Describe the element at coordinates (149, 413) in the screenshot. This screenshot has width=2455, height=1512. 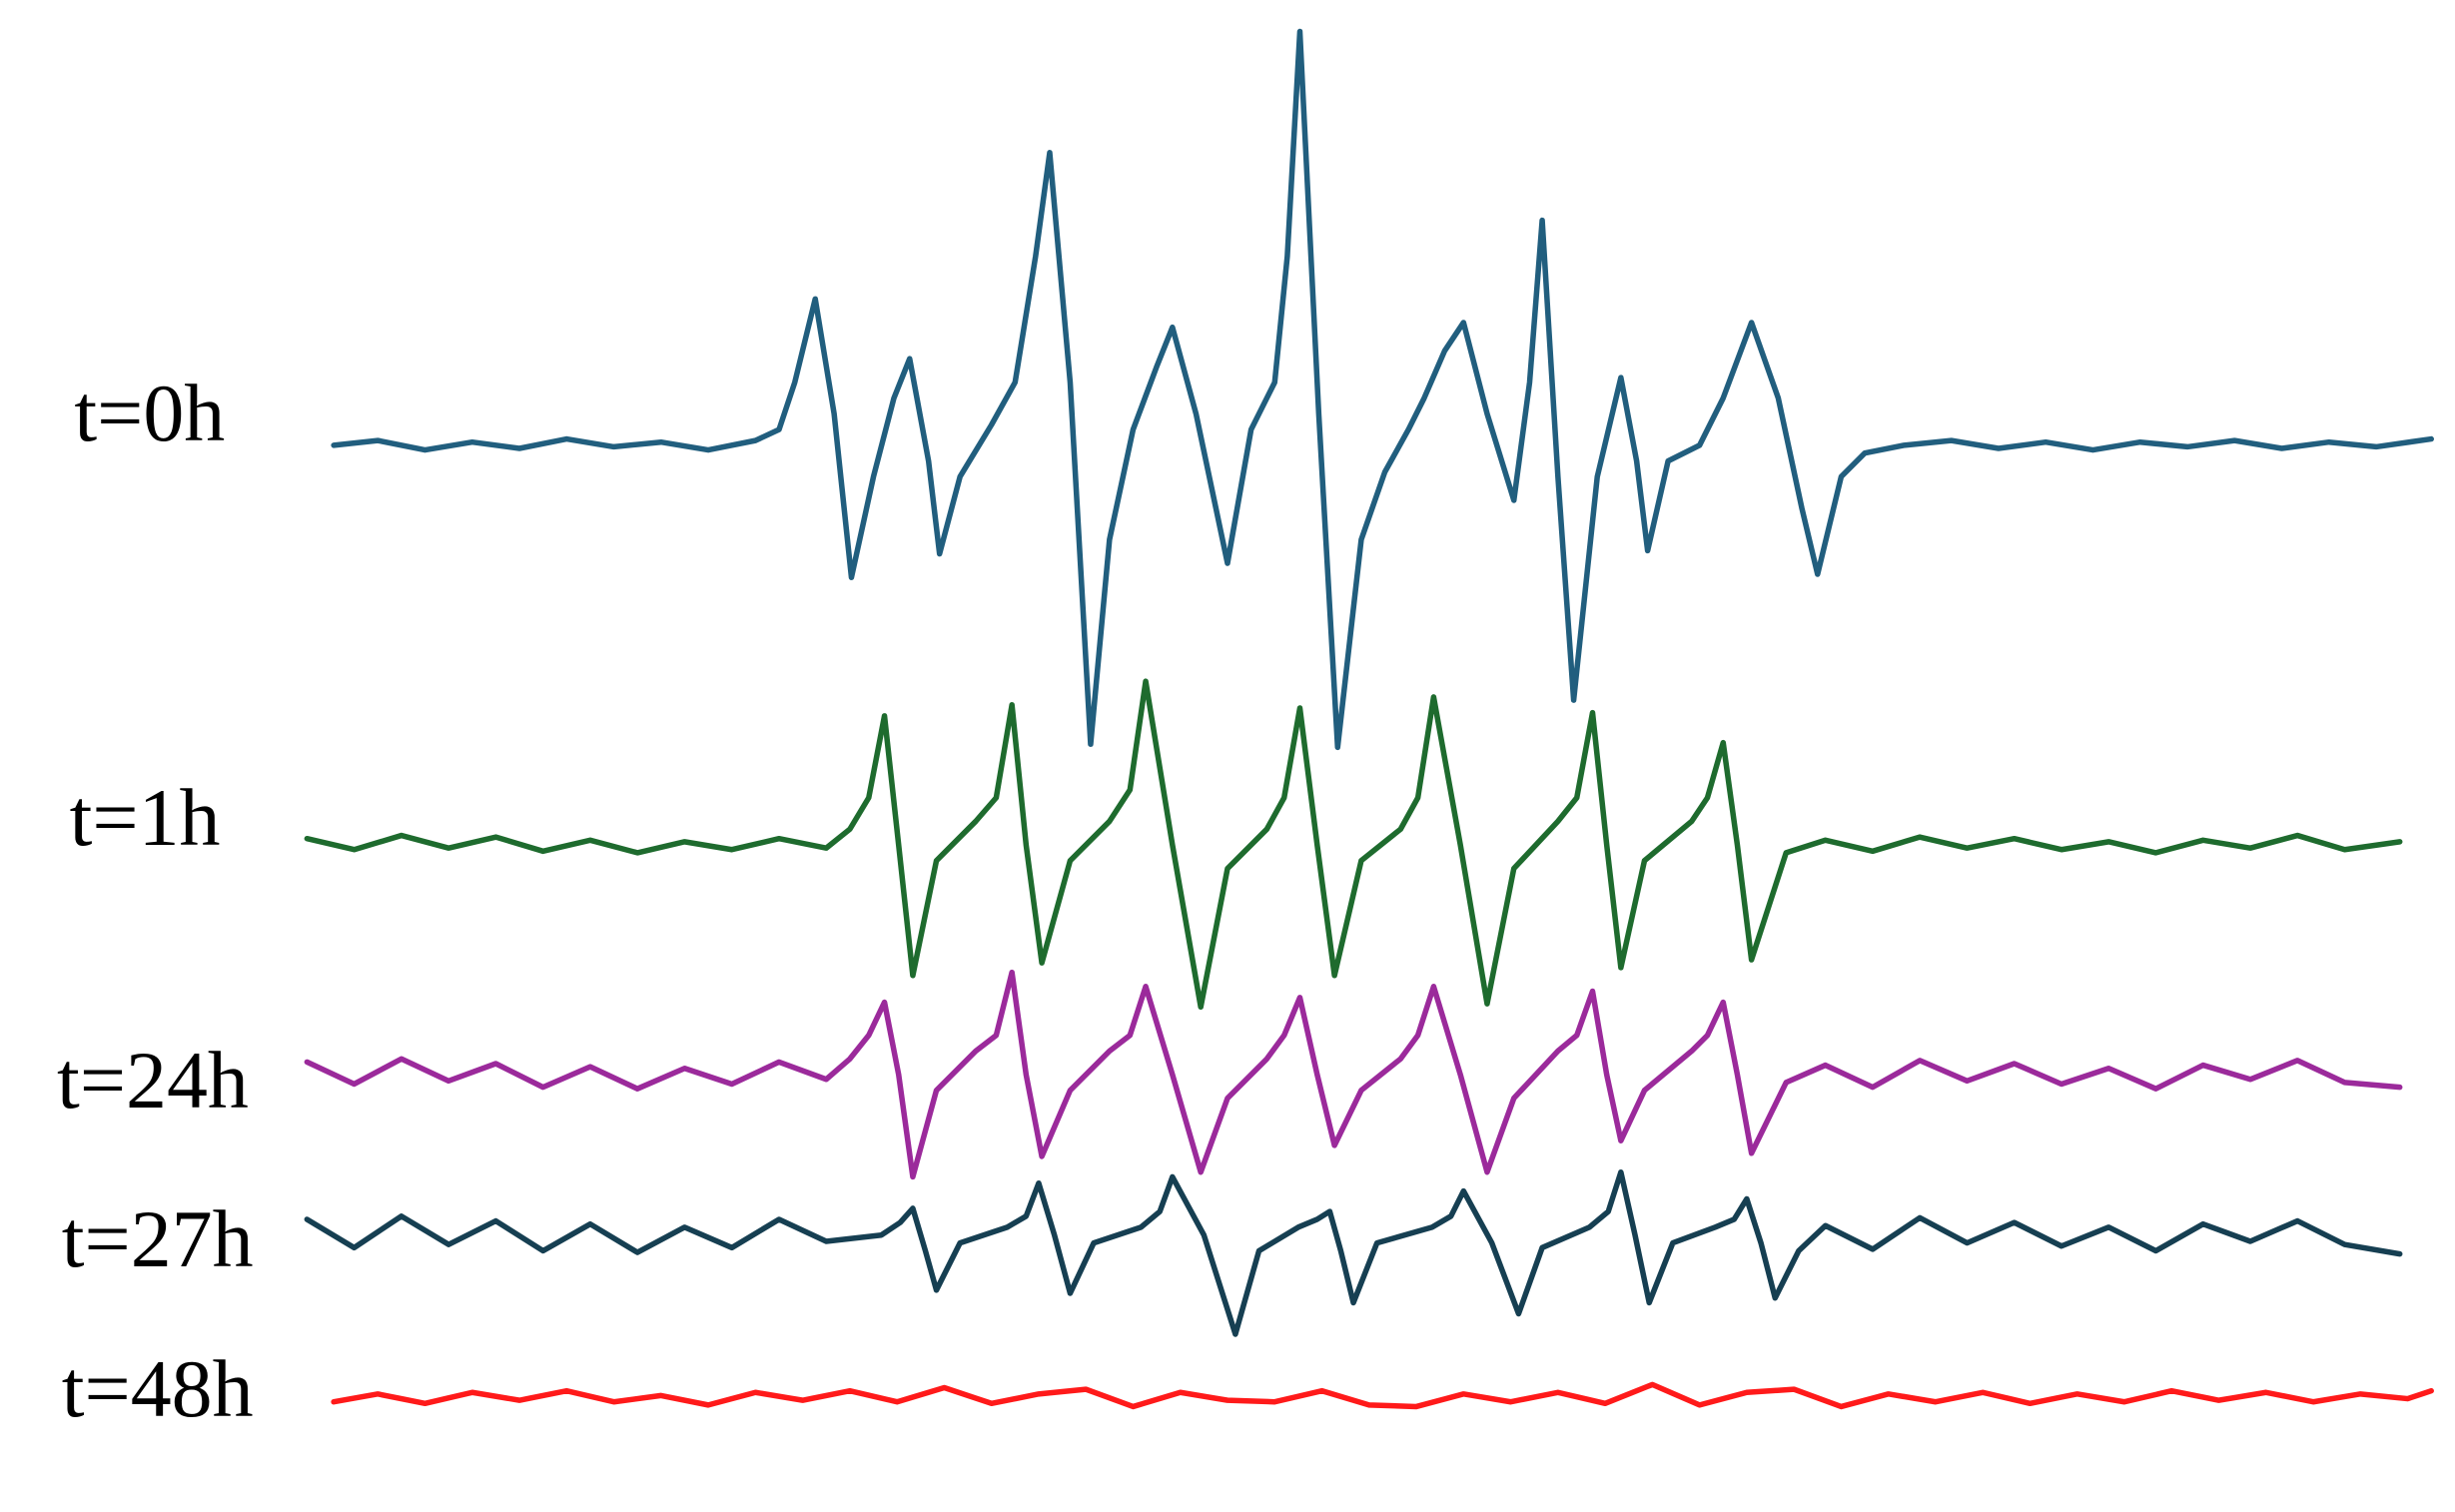
I see `series-label: t=0h` at that location.